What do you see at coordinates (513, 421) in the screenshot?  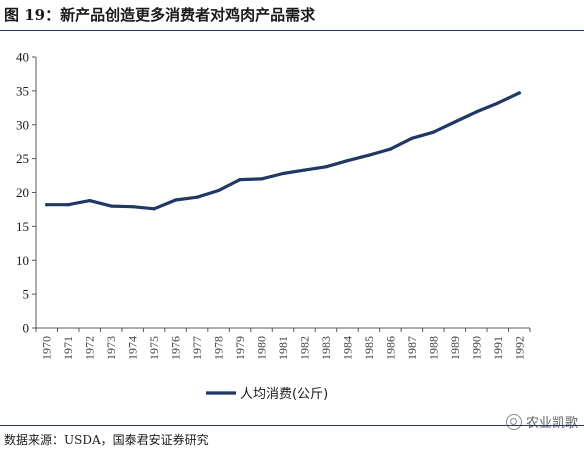 I see `wechat-icon` at bounding box center [513, 421].